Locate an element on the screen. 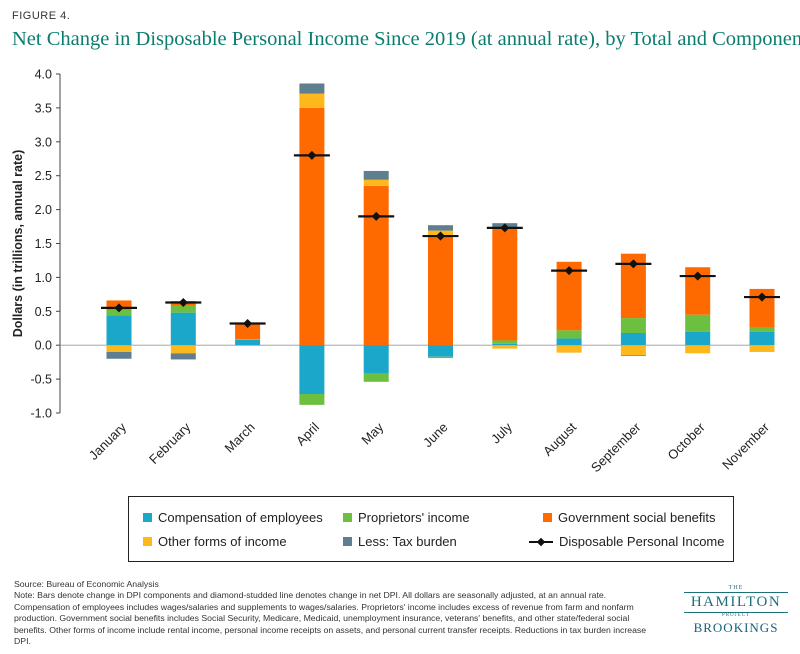 This screenshot has height=654, width=800. bar-segment-government-social-benefits-july is located at coordinates (505, 284).